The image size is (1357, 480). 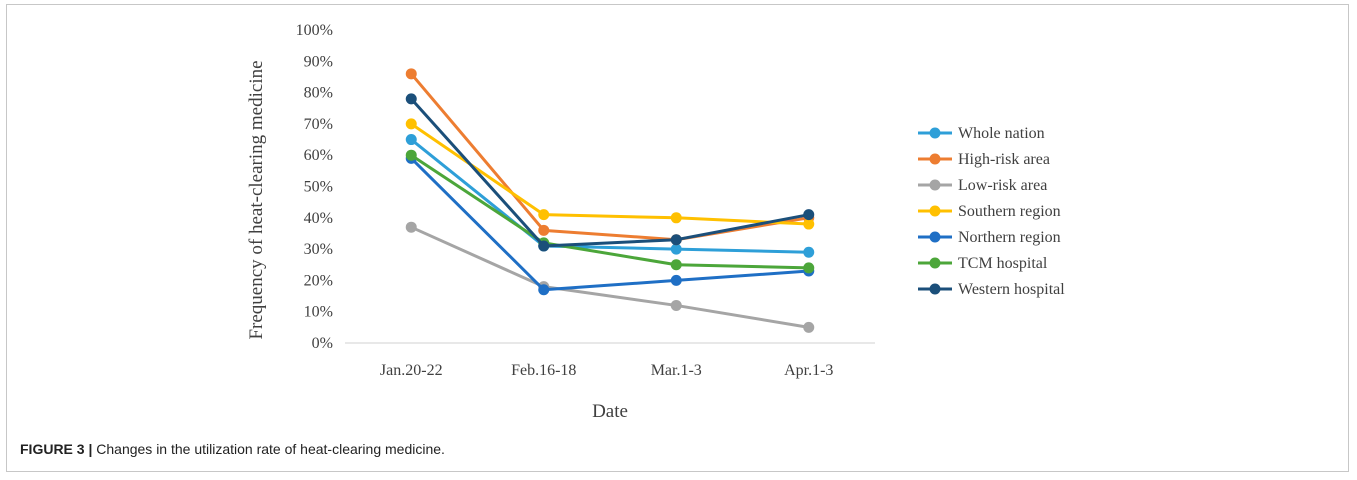 I want to click on legend-label: Low-risk area, so click(x=1002, y=185).